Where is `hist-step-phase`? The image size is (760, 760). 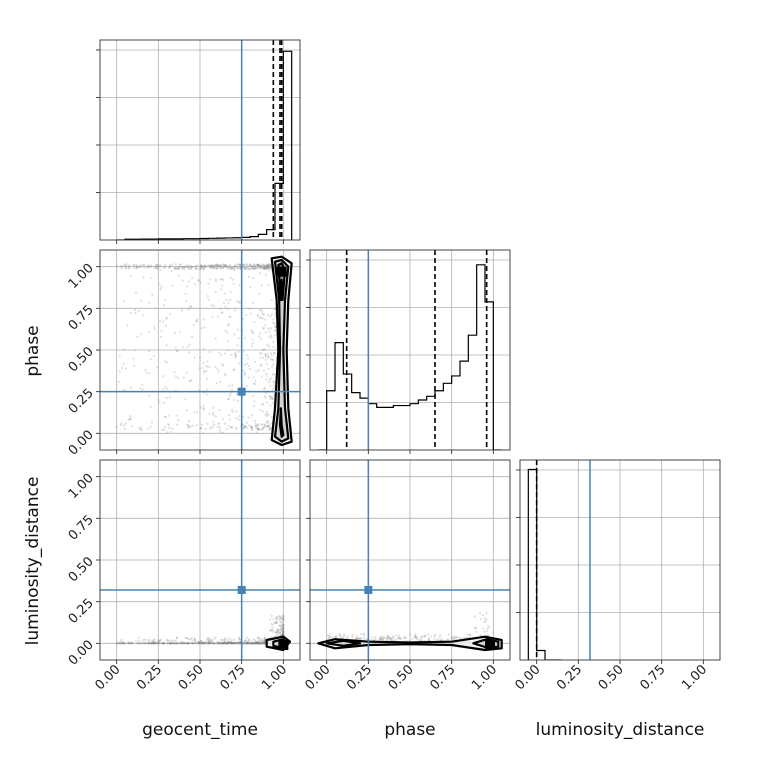 hist-step-phase is located at coordinates (410, 357).